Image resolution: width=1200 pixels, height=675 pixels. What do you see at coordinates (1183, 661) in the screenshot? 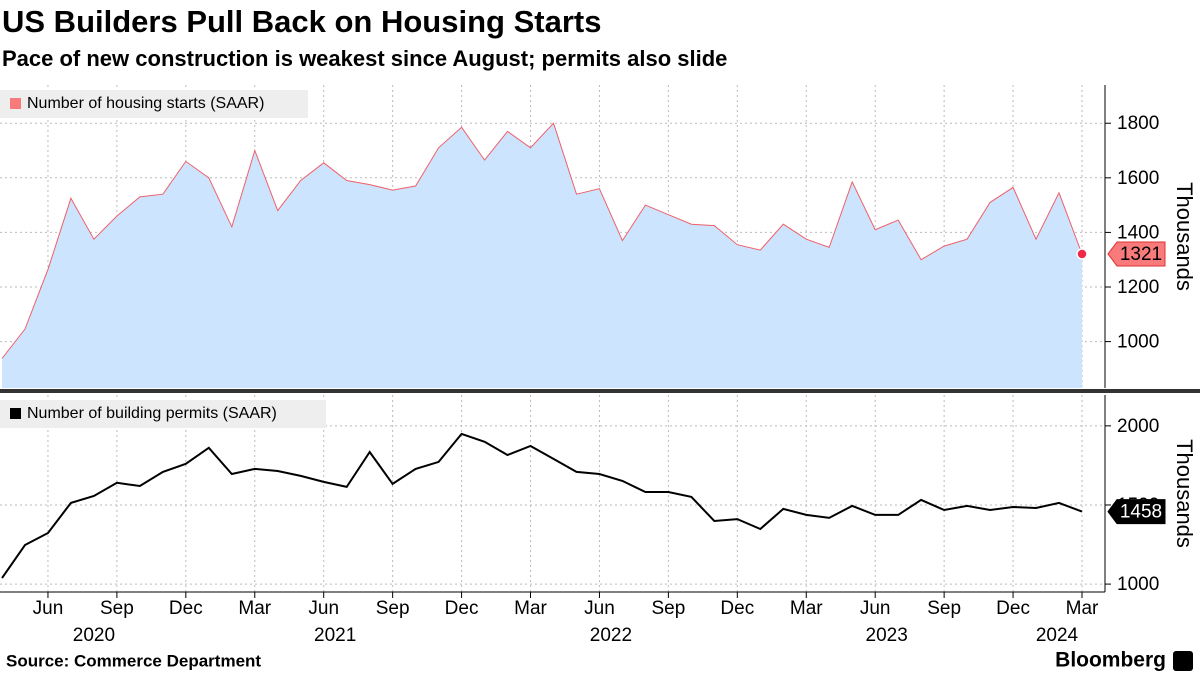
I see `brand-icon` at bounding box center [1183, 661].